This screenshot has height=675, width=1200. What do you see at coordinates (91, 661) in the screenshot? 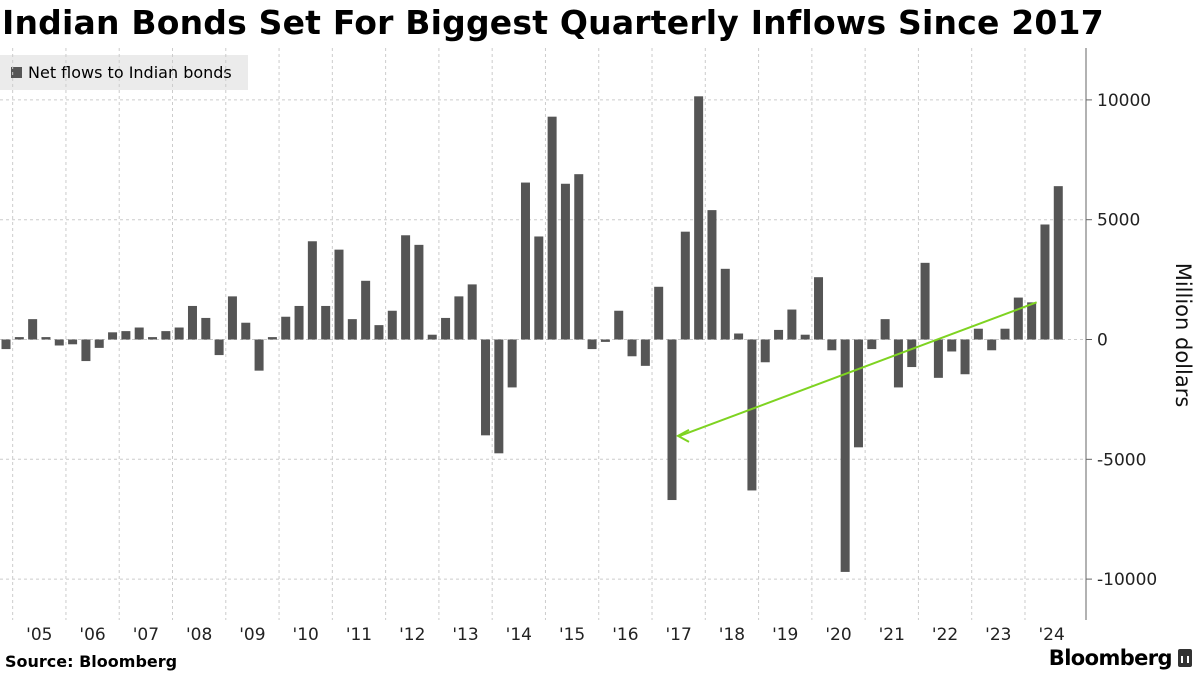
I see `source-note: Source: Bloomberg` at bounding box center [91, 661].